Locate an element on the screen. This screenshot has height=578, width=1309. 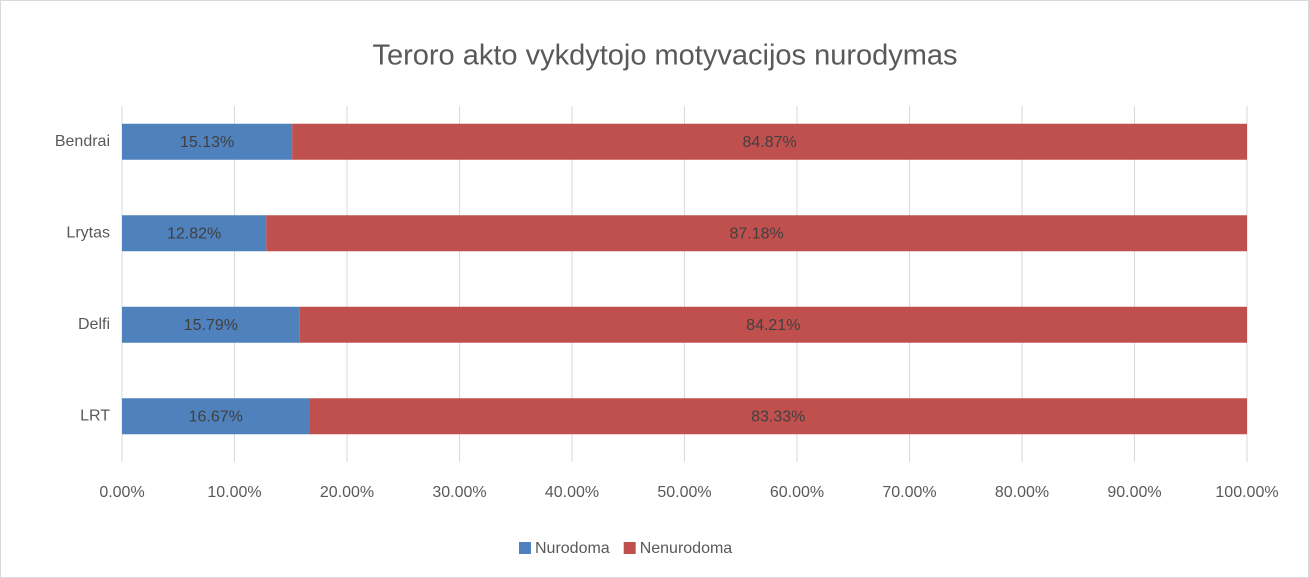
x-tick-label: 0.00% is located at coordinates (121, 492).